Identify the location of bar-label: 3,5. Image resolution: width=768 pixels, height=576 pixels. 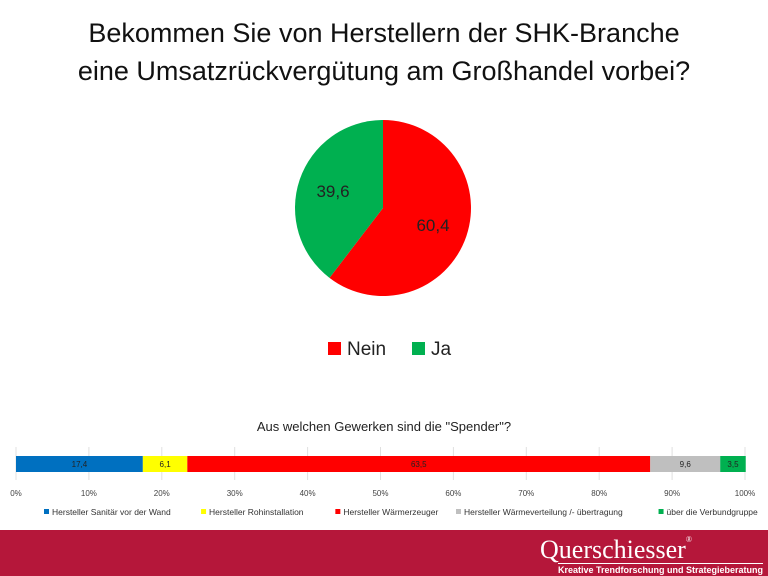
(733, 464).